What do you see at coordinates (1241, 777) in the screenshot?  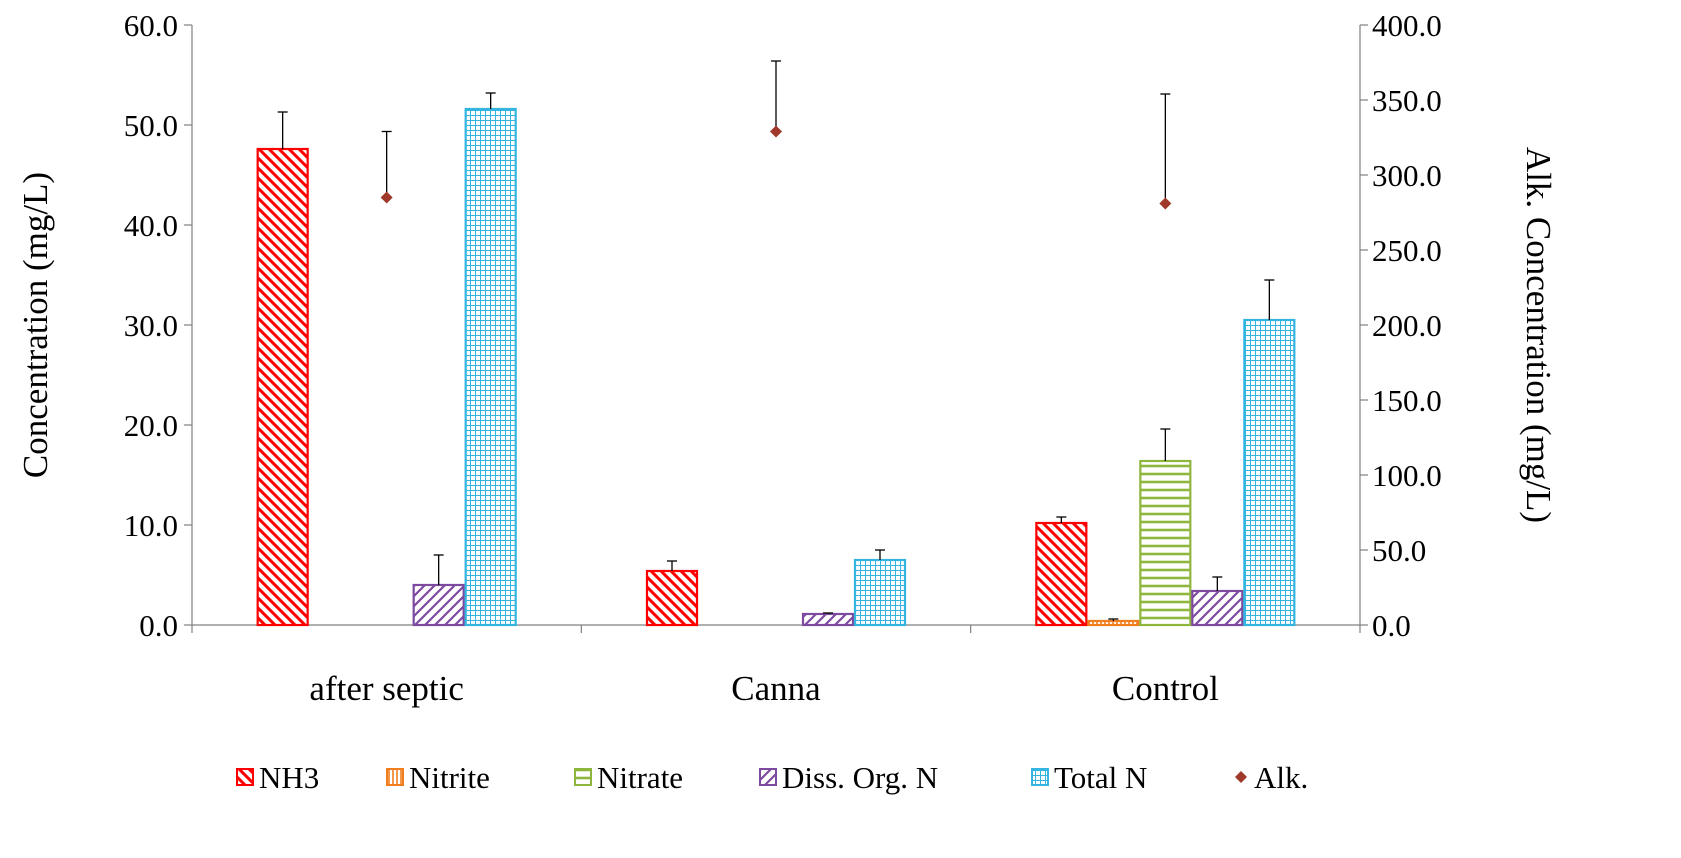 I see `legend-swatch-alk` at bounding box center [1241, 777].